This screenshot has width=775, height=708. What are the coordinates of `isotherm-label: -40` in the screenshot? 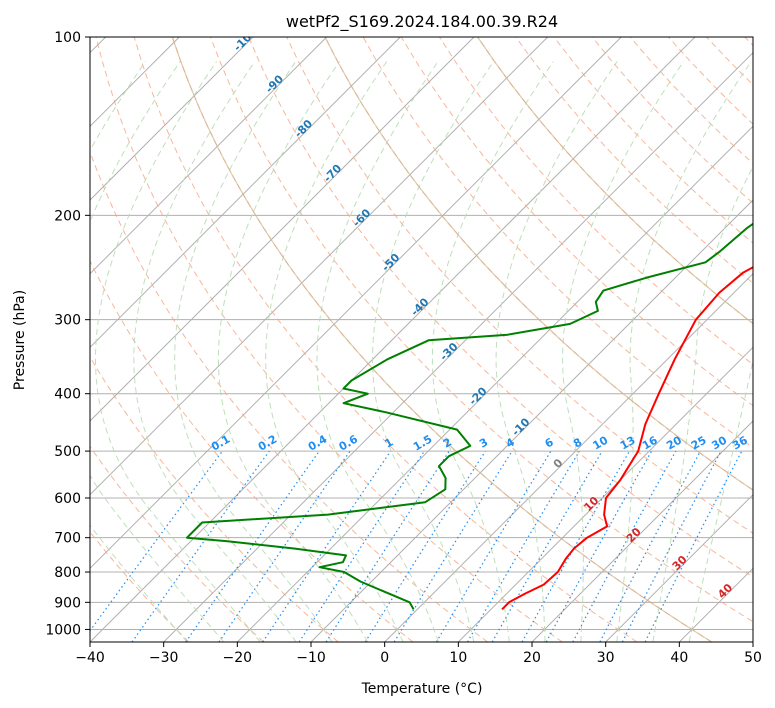 It's located at (419, 306).